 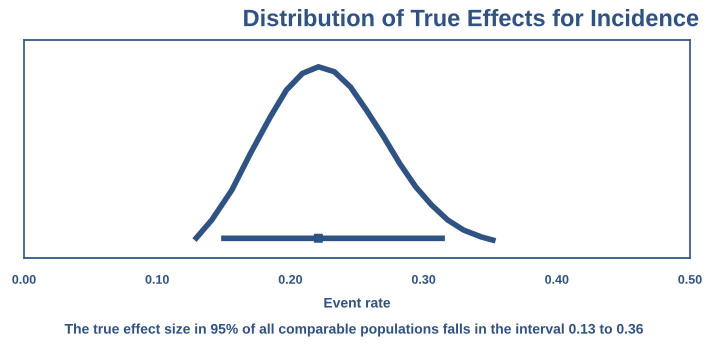 What do you see at coordinates (157, 279) in the screenshot?
I see `x-tick-label: 0.10` at bounding box center [157, 279].